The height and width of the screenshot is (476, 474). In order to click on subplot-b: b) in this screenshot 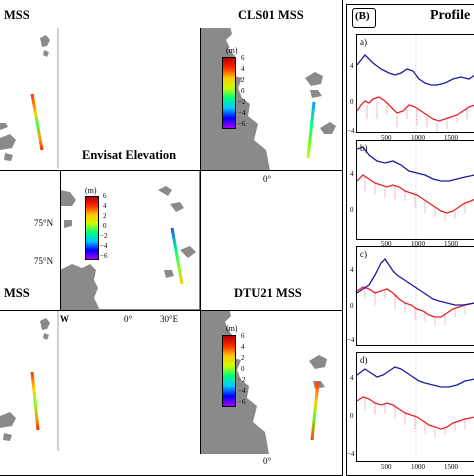, I will do `click(415, 190)`.